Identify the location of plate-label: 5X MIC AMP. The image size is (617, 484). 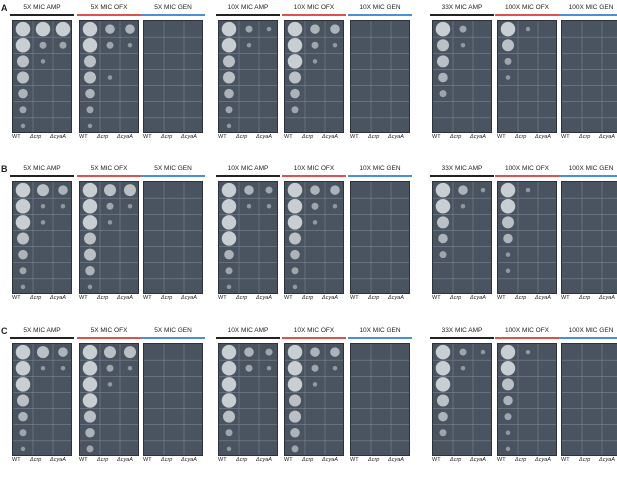
(42, 7).